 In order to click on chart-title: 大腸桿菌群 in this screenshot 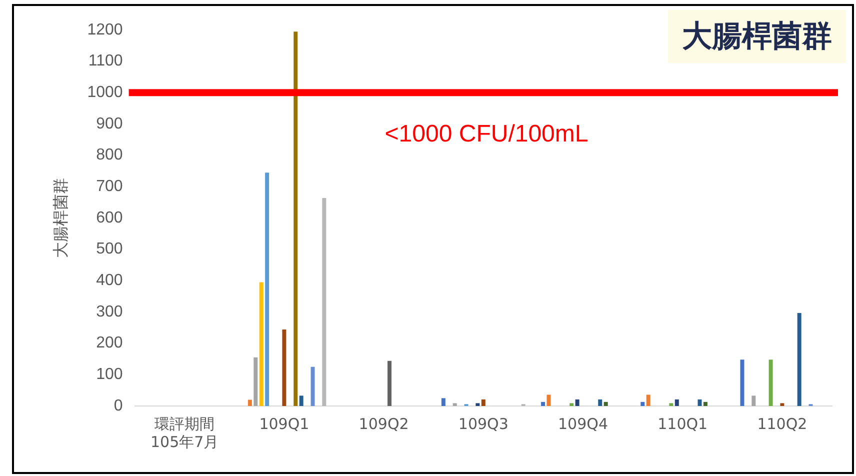, I will do `click(757, 36)`.